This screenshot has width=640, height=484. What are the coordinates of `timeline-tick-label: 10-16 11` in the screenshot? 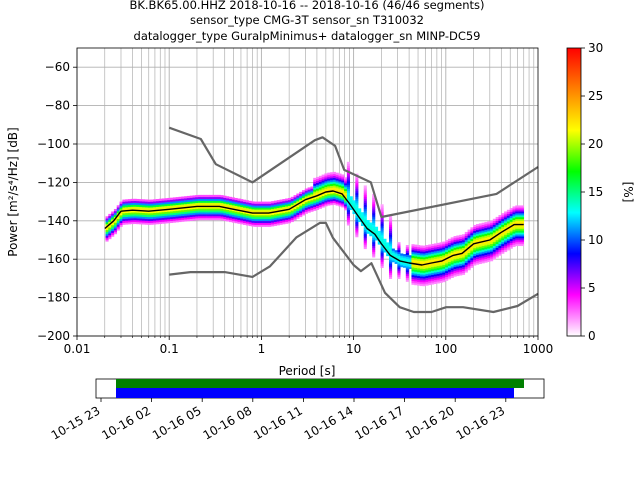 It's located at (278, 422).